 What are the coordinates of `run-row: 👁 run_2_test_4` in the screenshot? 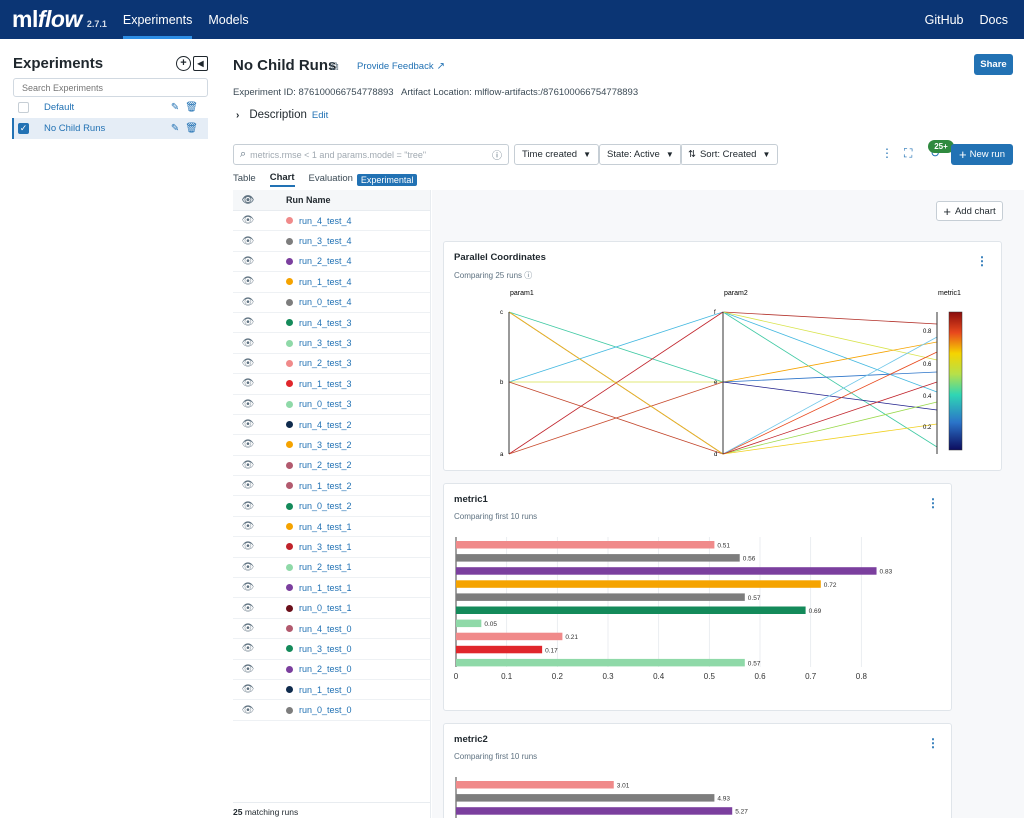 It's located at (331, 262).